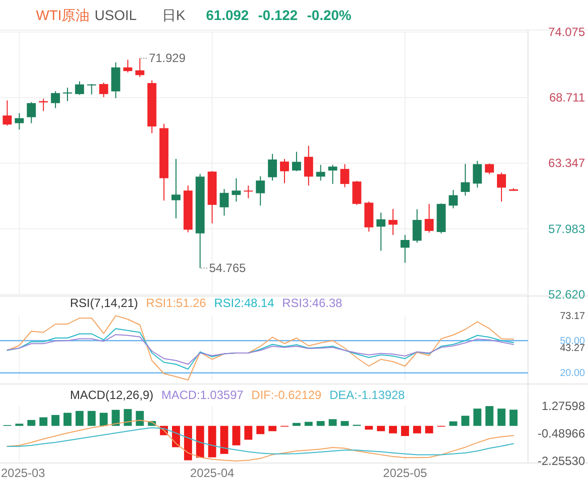  What do you see at coordinates (367, 395) in the screenshot?
I see `series-name: DEA:-1.13928` at bounding box center [367, 395].